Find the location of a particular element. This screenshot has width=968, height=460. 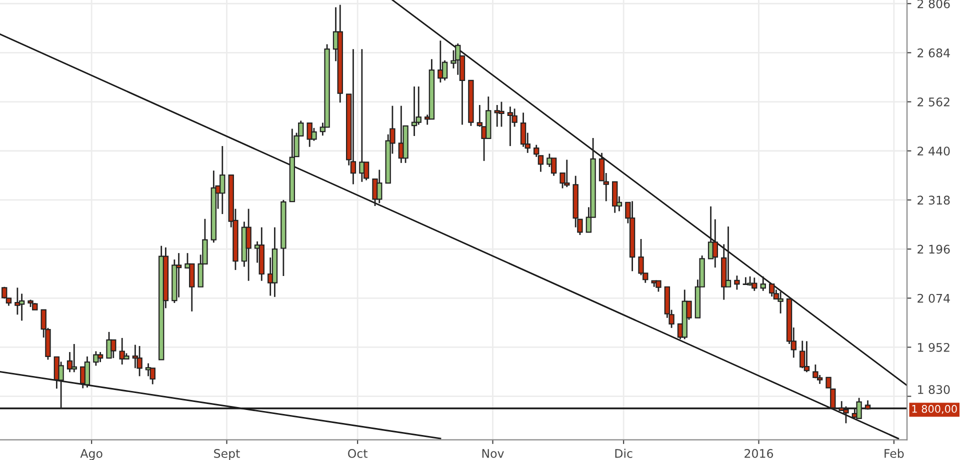

x-tick-label: Sept is located at coordinates (227, 454).